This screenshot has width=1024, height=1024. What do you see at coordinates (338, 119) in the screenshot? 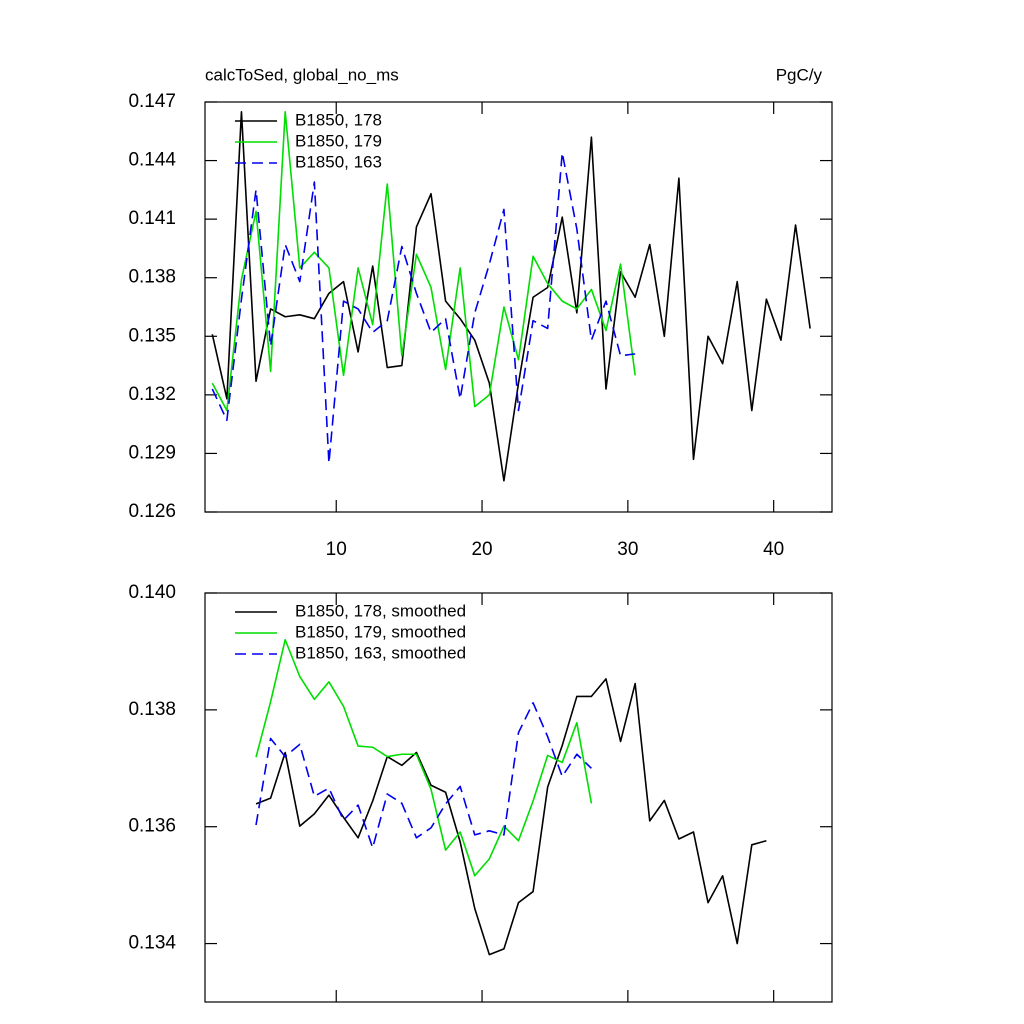
I see `legend-label: B1850, 178` at bounding box center [338, 119].